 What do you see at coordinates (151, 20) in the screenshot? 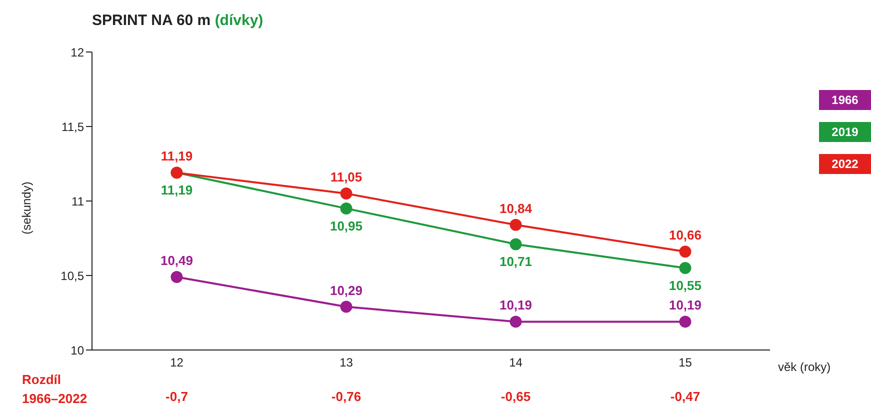
I see `chart-title: SPRINT NA 60 m` at bounding box center [151, 20].